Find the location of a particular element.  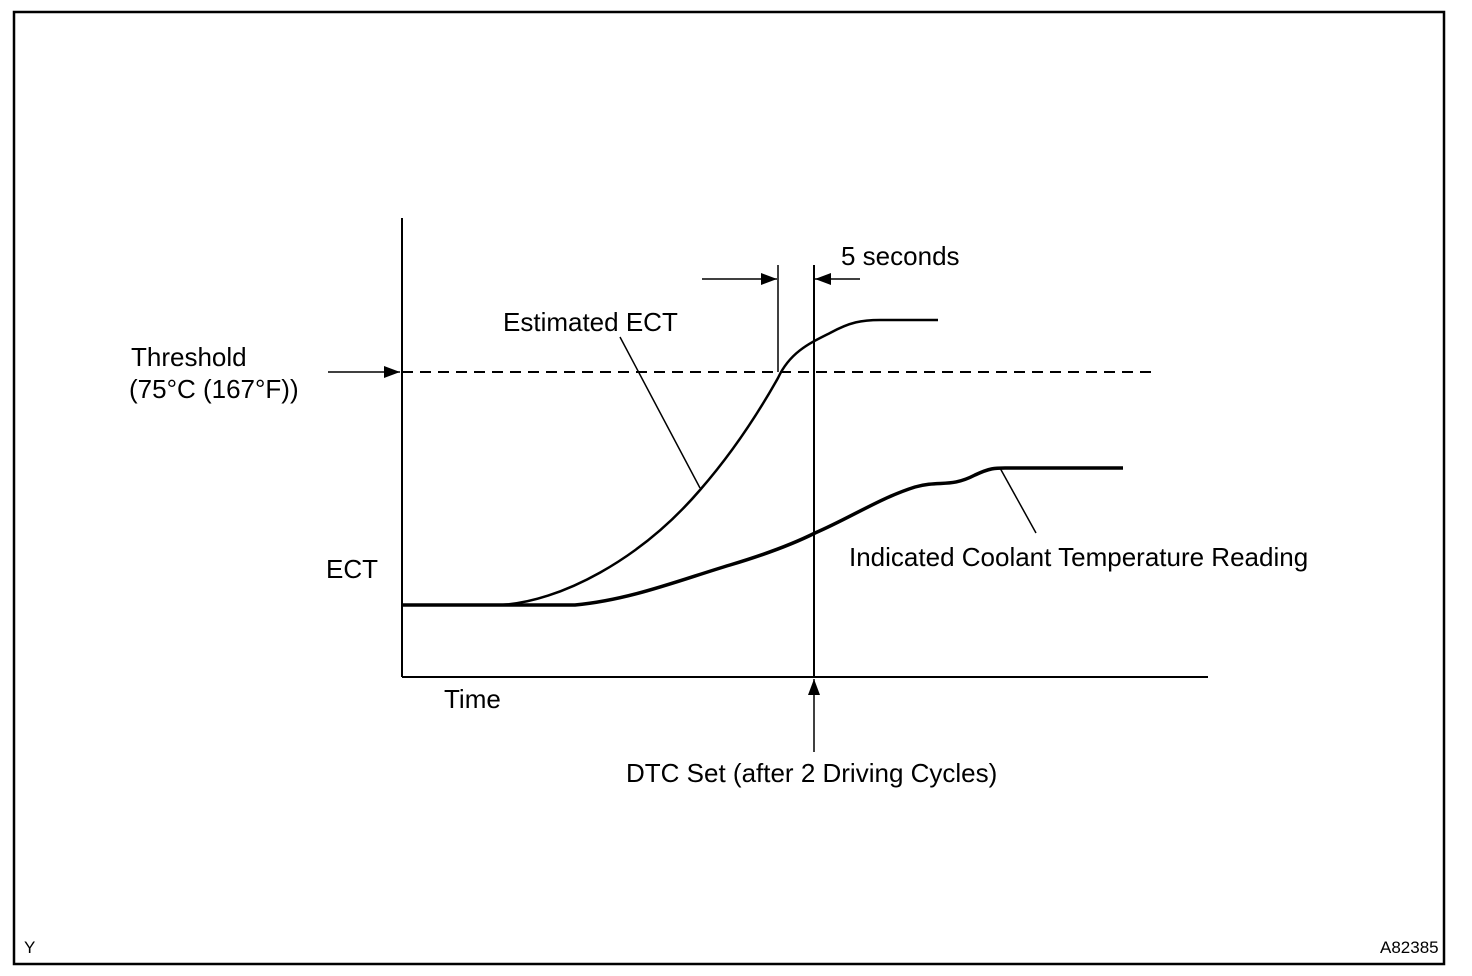

y-axis-label: ECT is located at coordinates (352, 569).